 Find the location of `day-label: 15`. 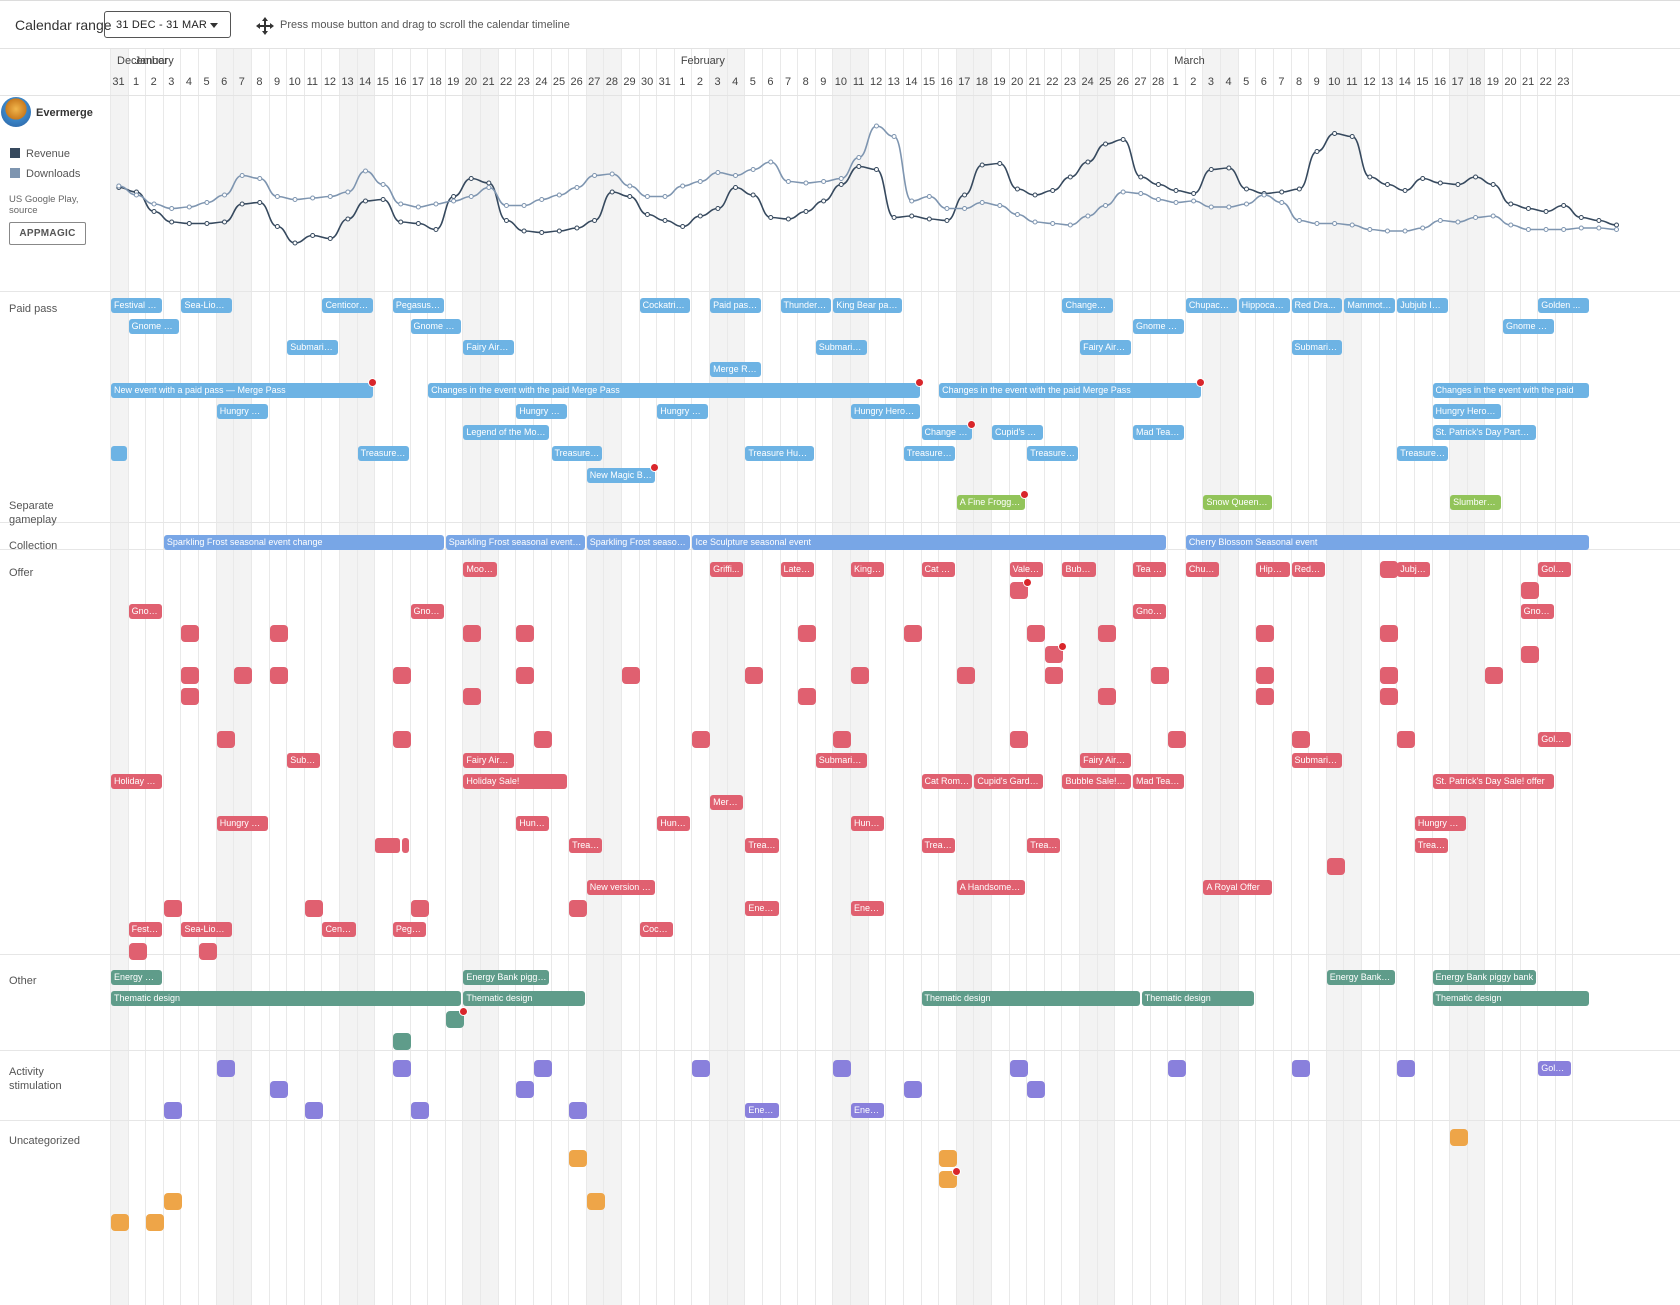

day-label: 15 is located at coordinates (382, 82).